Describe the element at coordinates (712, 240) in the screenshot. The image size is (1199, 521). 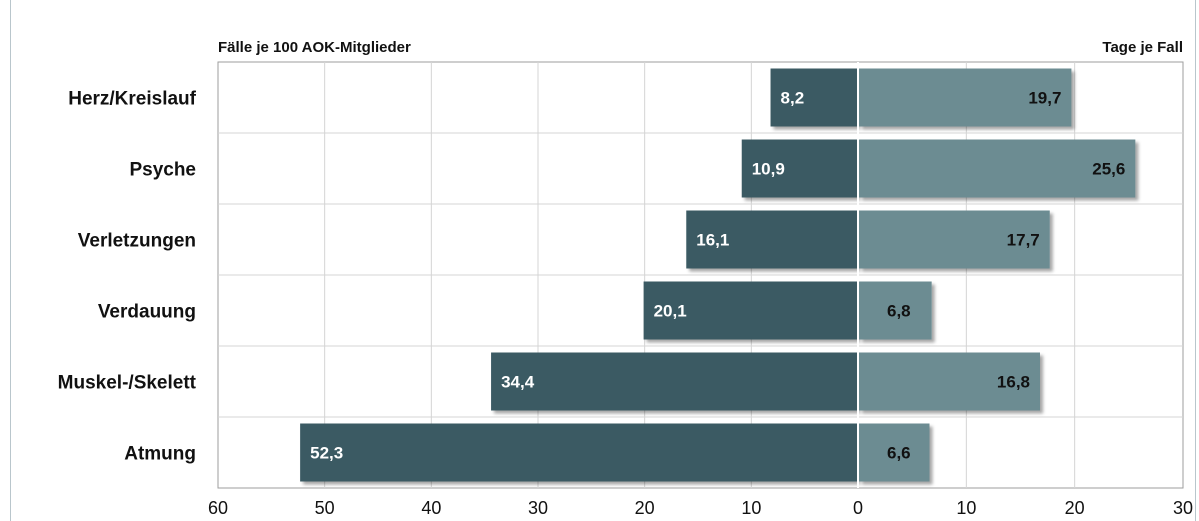
I see `bar-label-cases: 16,1` at that location.